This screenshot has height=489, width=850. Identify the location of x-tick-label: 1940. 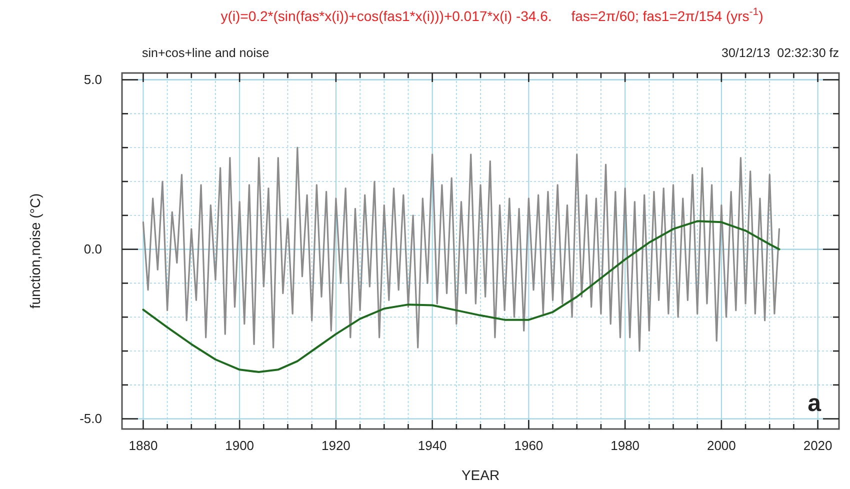
(432, 446).